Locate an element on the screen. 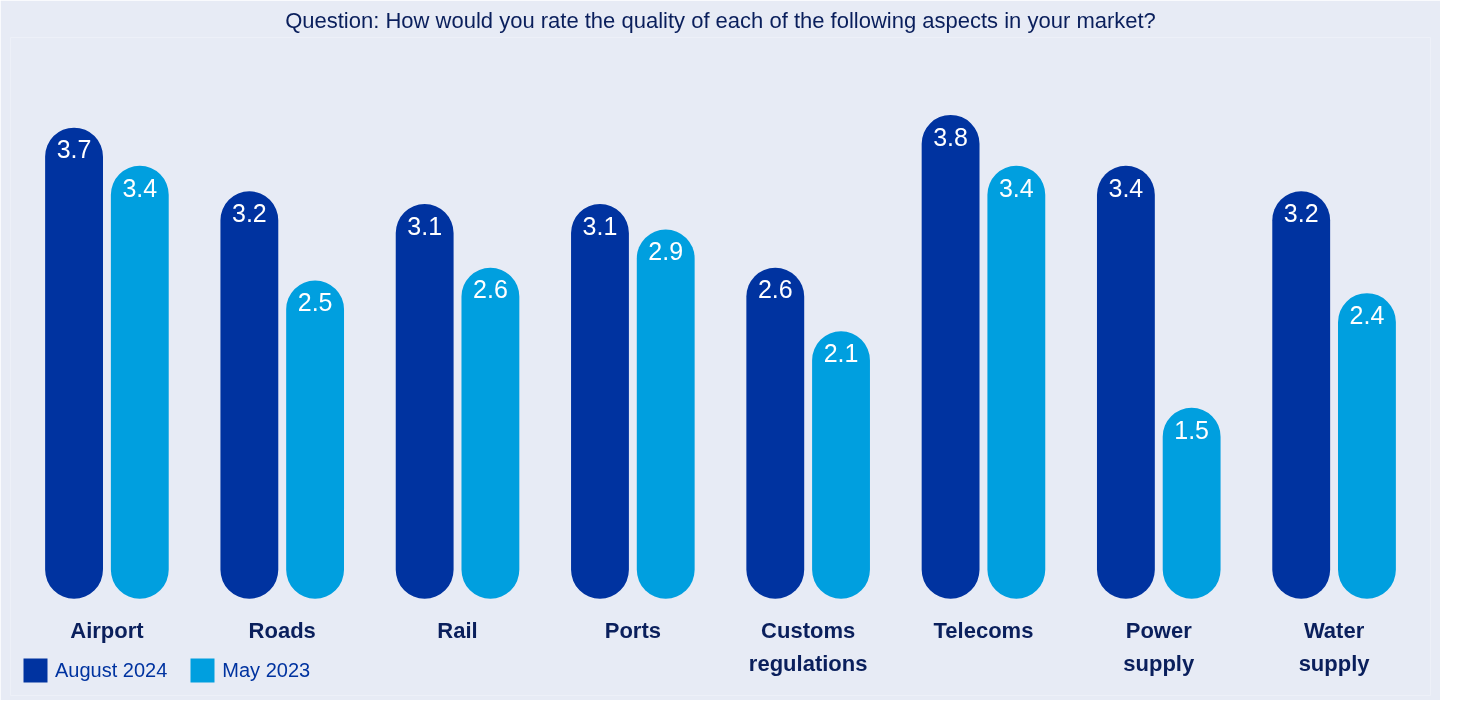 This screenshot has height=711, width=1468. x-tick-label: Telecoms is located at coordinates (983, 631).